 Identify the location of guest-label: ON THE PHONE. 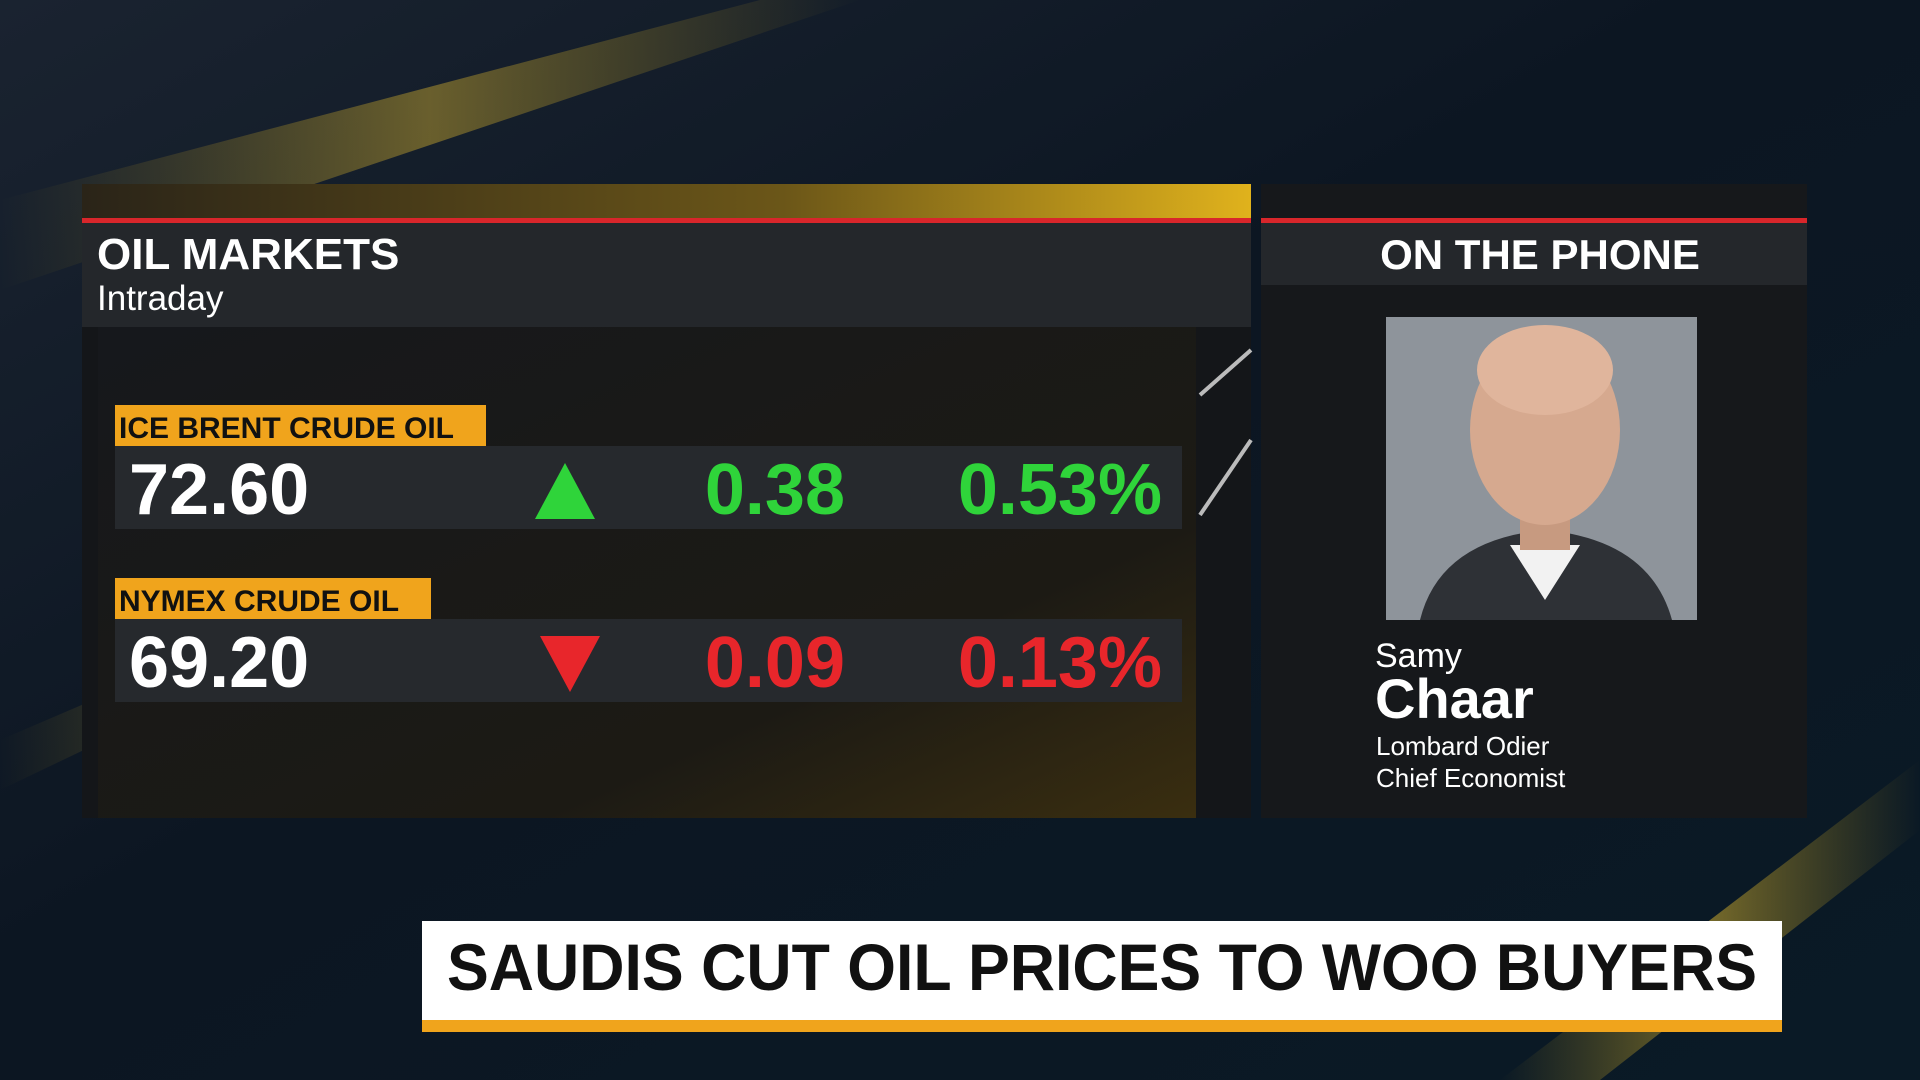
(1540, 254).